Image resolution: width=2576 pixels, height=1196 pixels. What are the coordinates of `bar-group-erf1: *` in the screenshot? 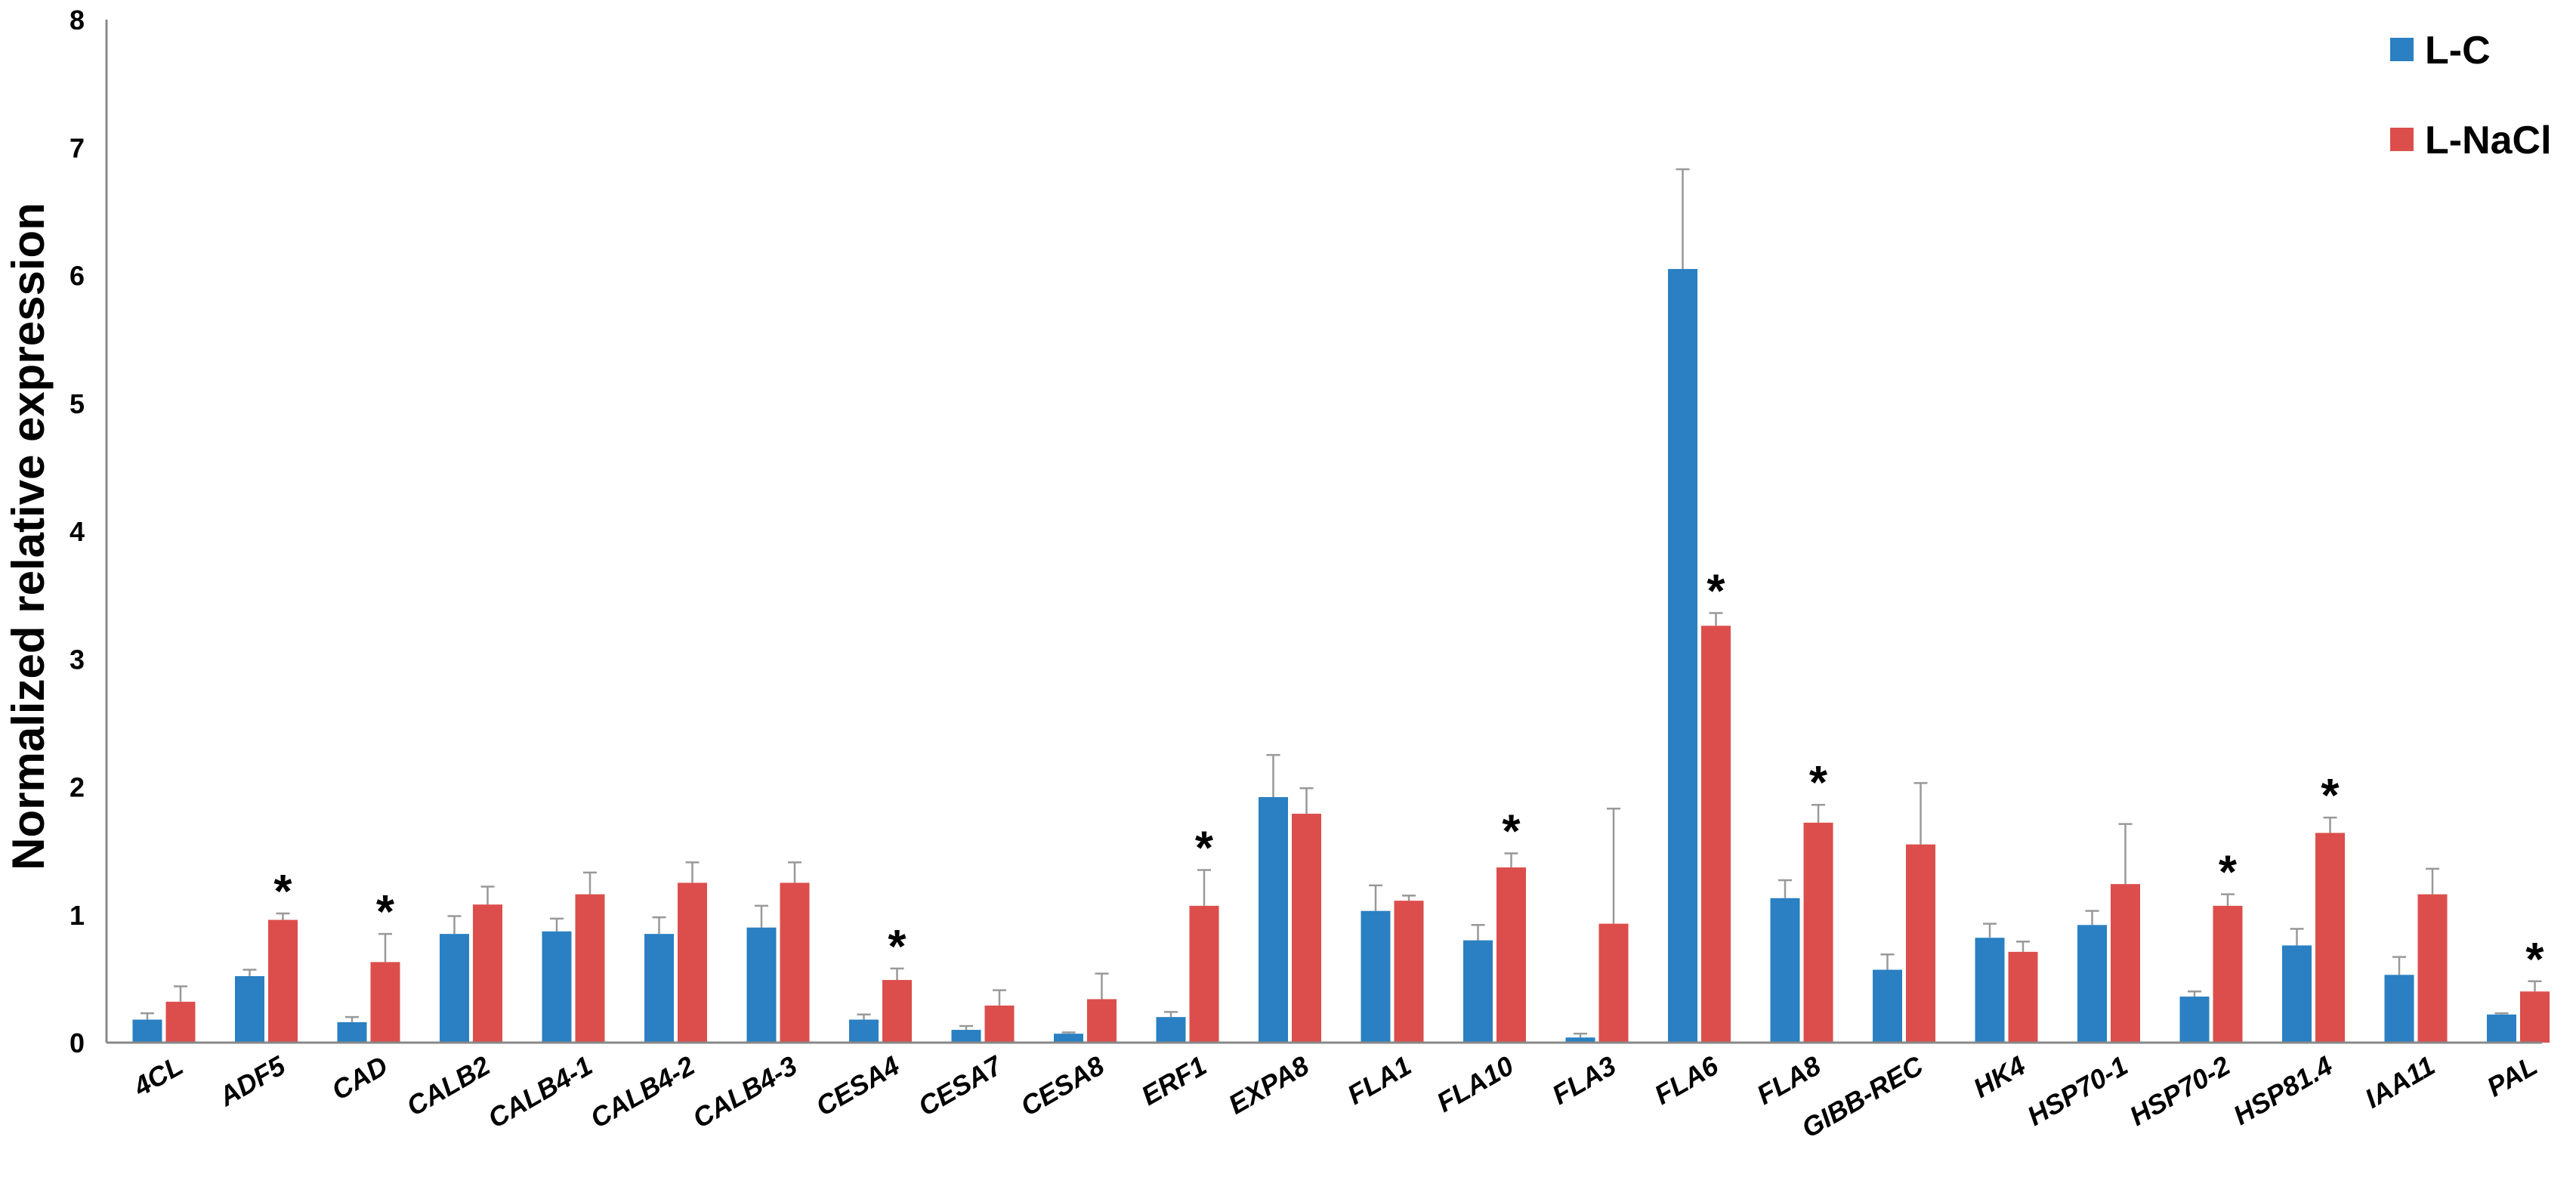 It's located at (1187, 933).